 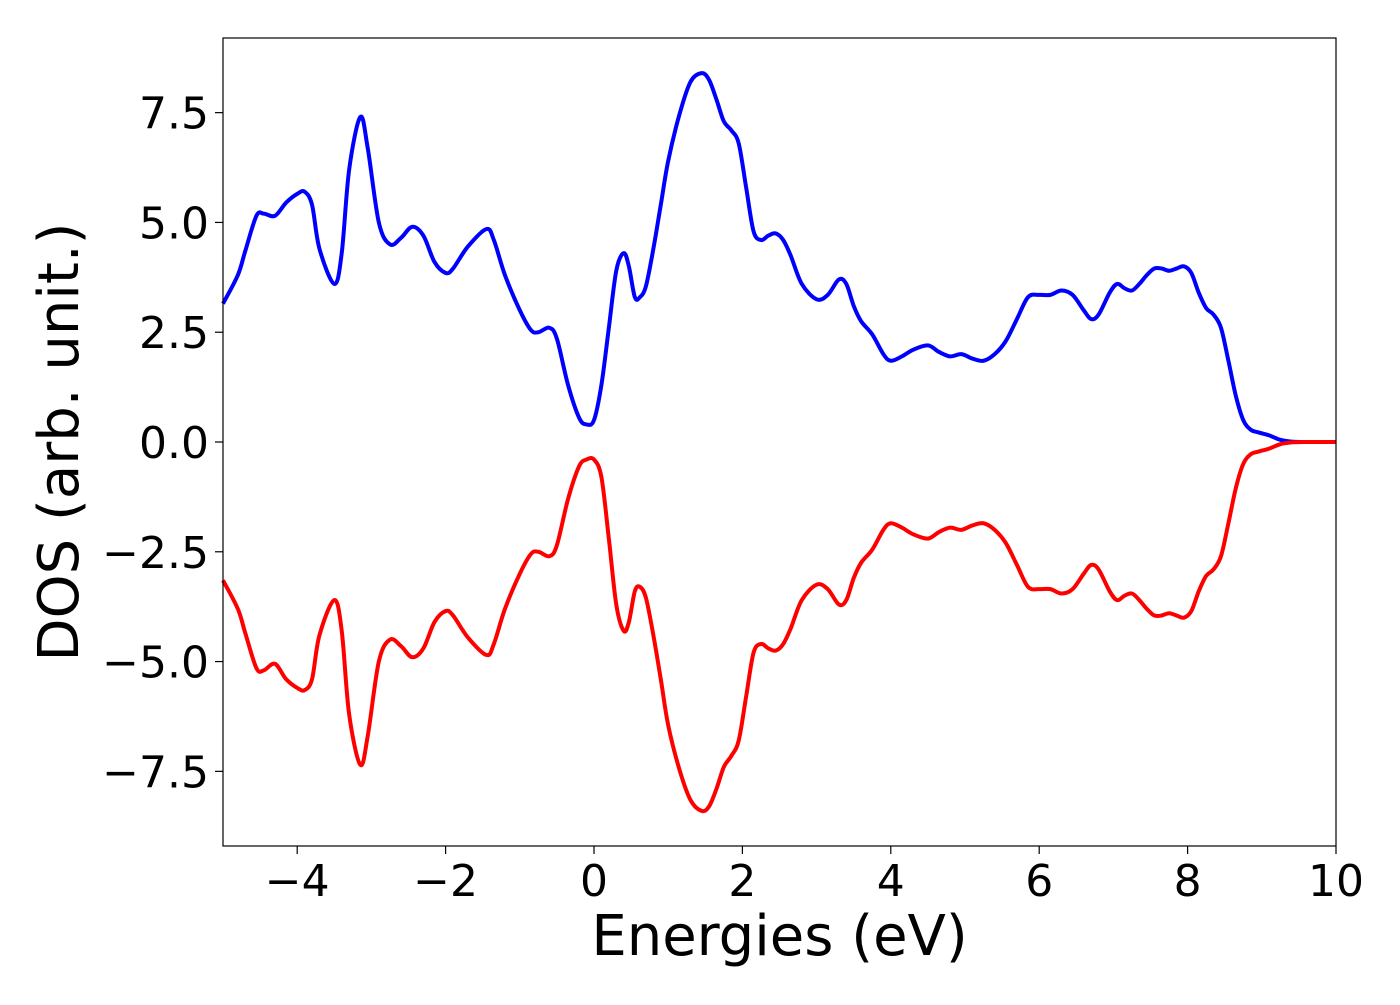 What do you see at coordinates (1039, 881) in the screenshot?
I see `x-tick-label: 6` at bounding box center [1039, 881].